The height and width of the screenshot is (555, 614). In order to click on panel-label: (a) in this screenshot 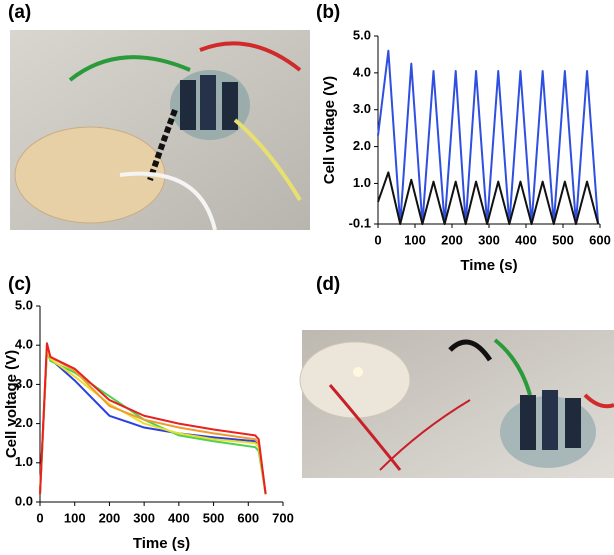, I will do `click(19, 12)`.